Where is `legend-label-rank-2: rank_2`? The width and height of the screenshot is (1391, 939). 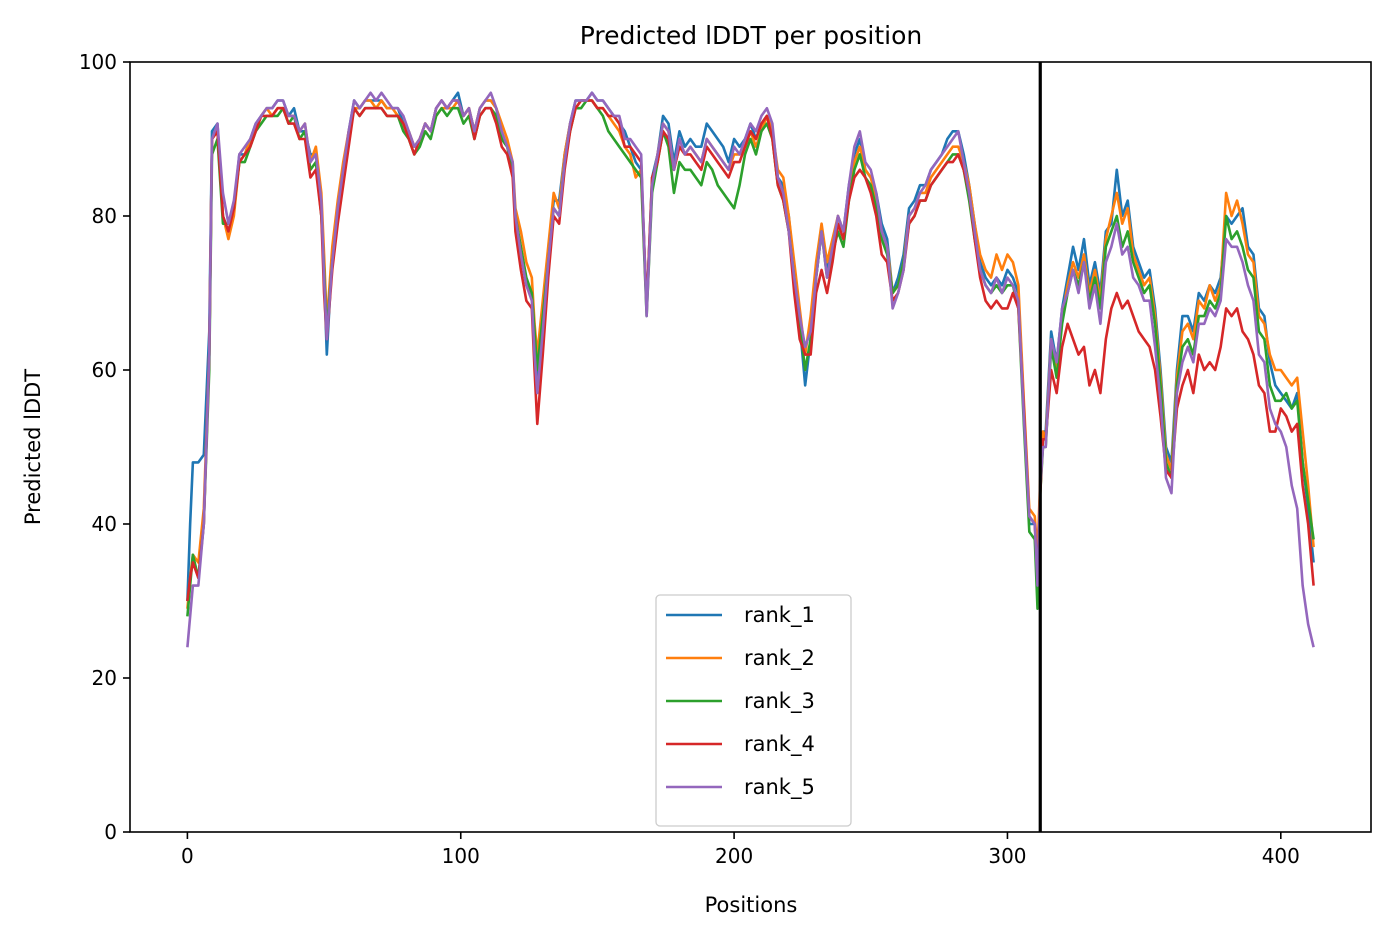 legend-label-rank-2: rank_2 is located at coordinates (779, 658).